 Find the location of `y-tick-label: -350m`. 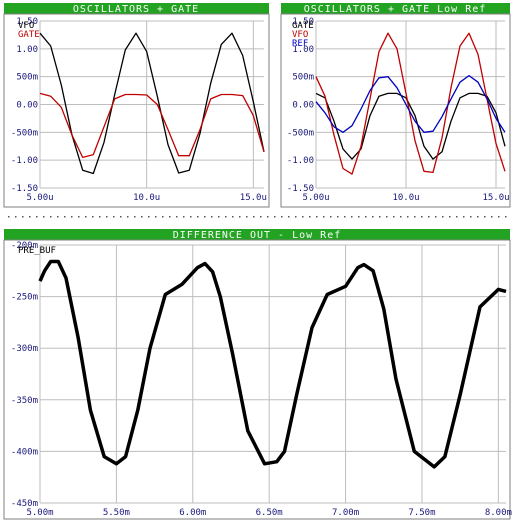

y-tick-label: -350m is located at coordinates (24, 401).